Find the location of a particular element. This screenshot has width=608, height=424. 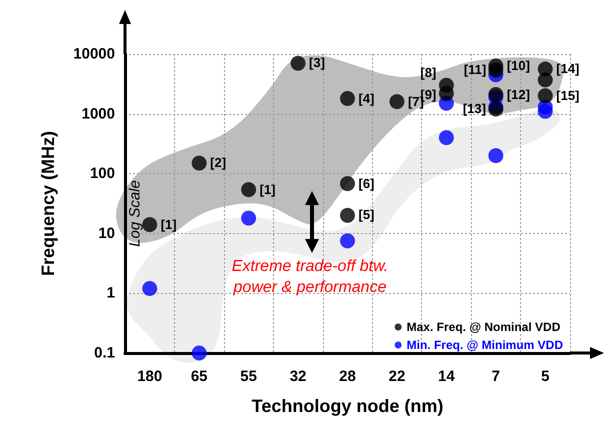

legend-label: Max. Freq. @ Nominal VDD is located at coordinates (483, 327).